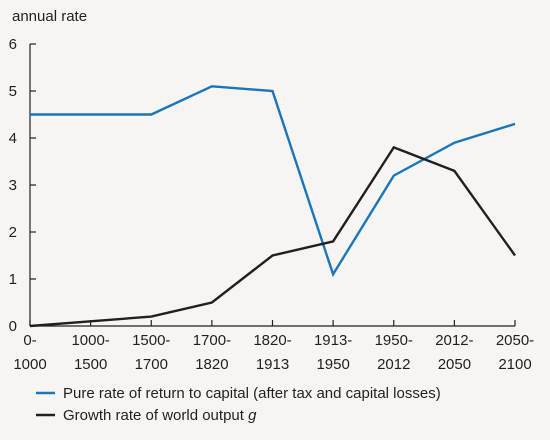 Image resolution: width=550 pixels, height=440 pixels. Describe the element at coordinates (13, 326) in the screenshot. I see `y-tick-label: 0` at that location.